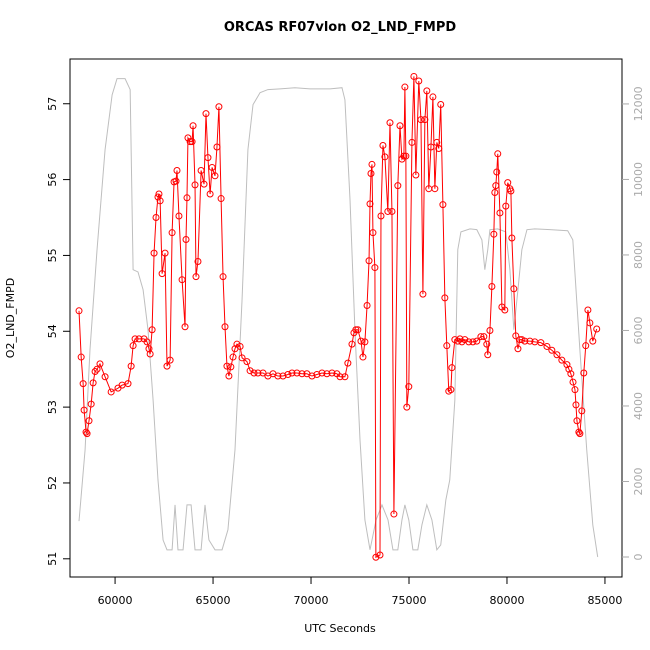  I want to click on y-tick-label: 55, so click(52, 255).